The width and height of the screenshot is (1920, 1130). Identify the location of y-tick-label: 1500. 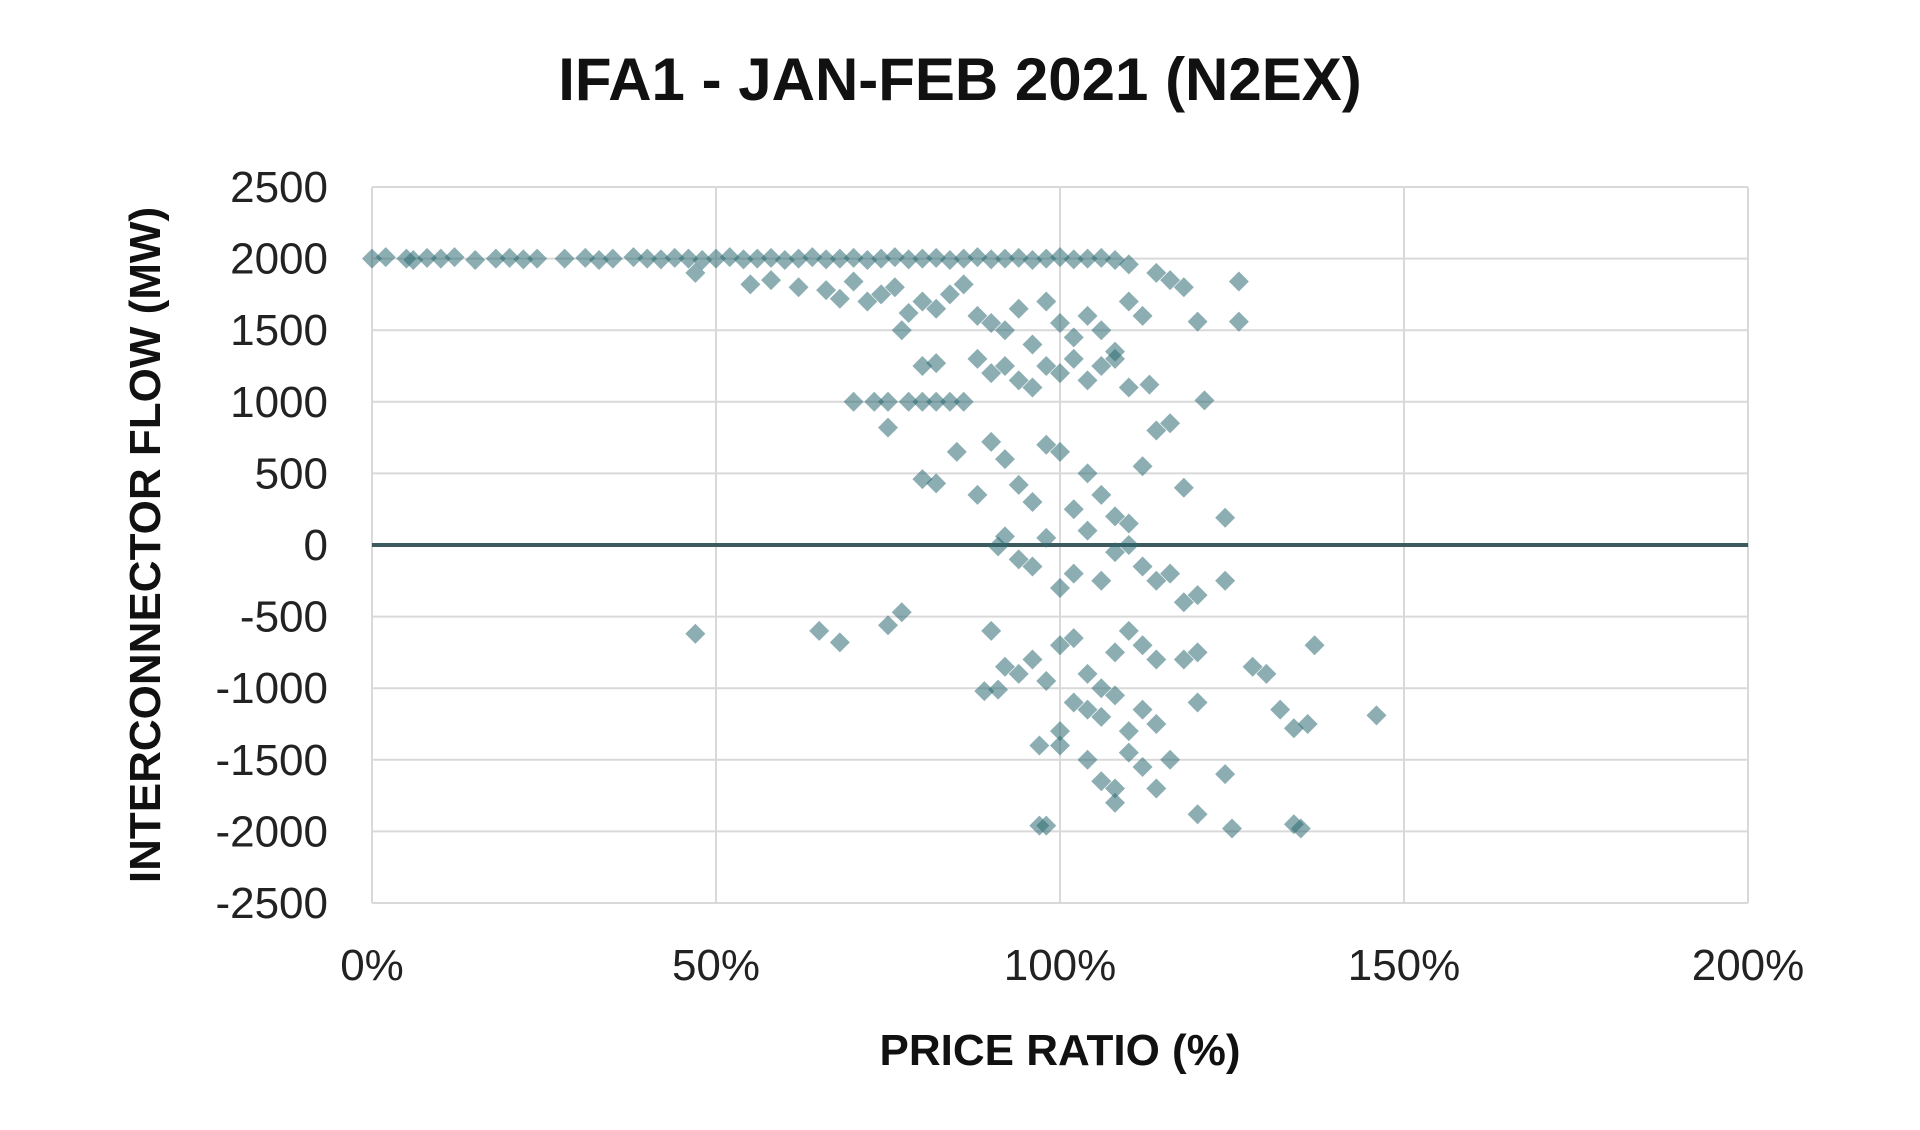
(279, 330).